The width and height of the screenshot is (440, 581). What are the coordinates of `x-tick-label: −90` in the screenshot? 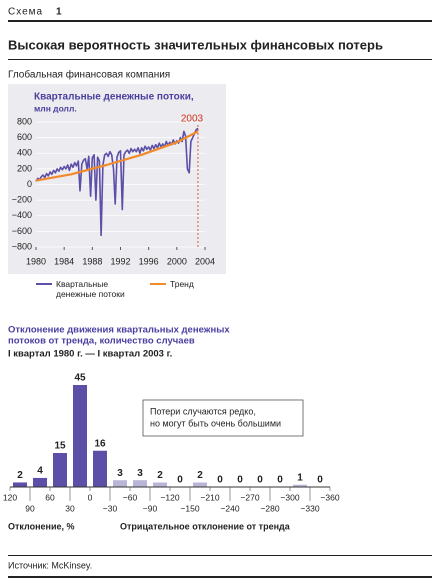 It's located at (150, 508).